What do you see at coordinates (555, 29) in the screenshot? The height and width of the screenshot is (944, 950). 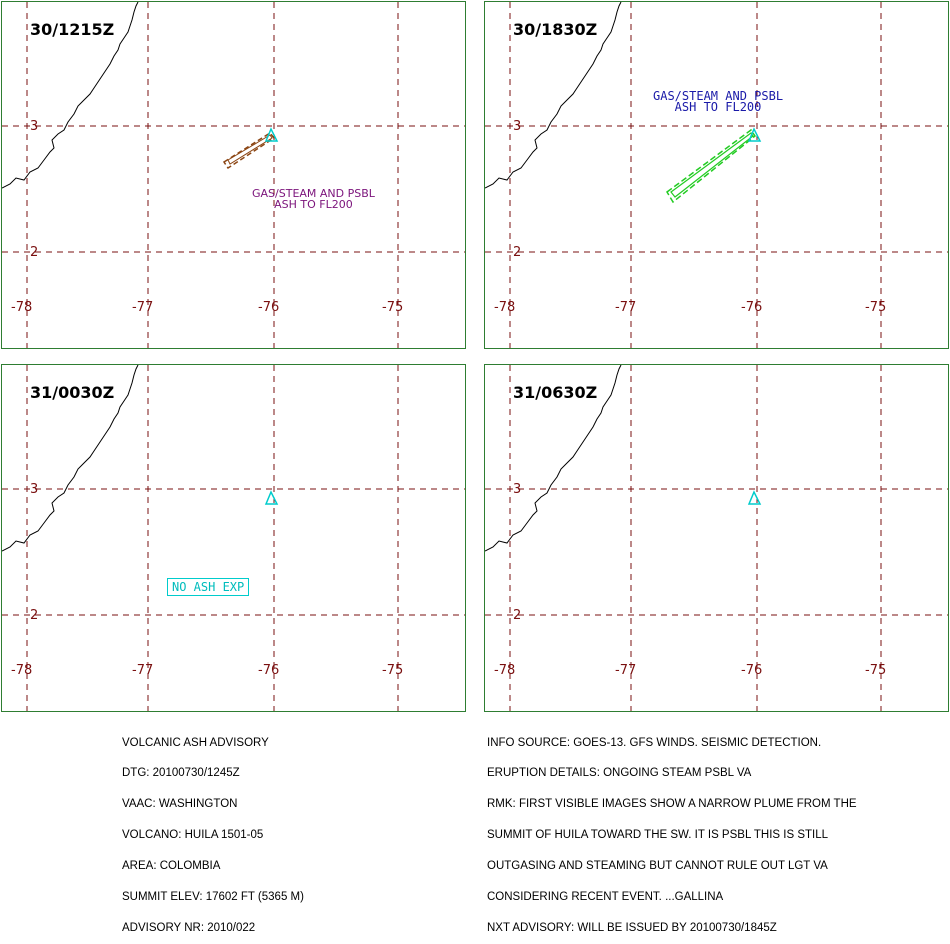 I see `panel-time: 30/1830Z` at bounding box center [555, 29].